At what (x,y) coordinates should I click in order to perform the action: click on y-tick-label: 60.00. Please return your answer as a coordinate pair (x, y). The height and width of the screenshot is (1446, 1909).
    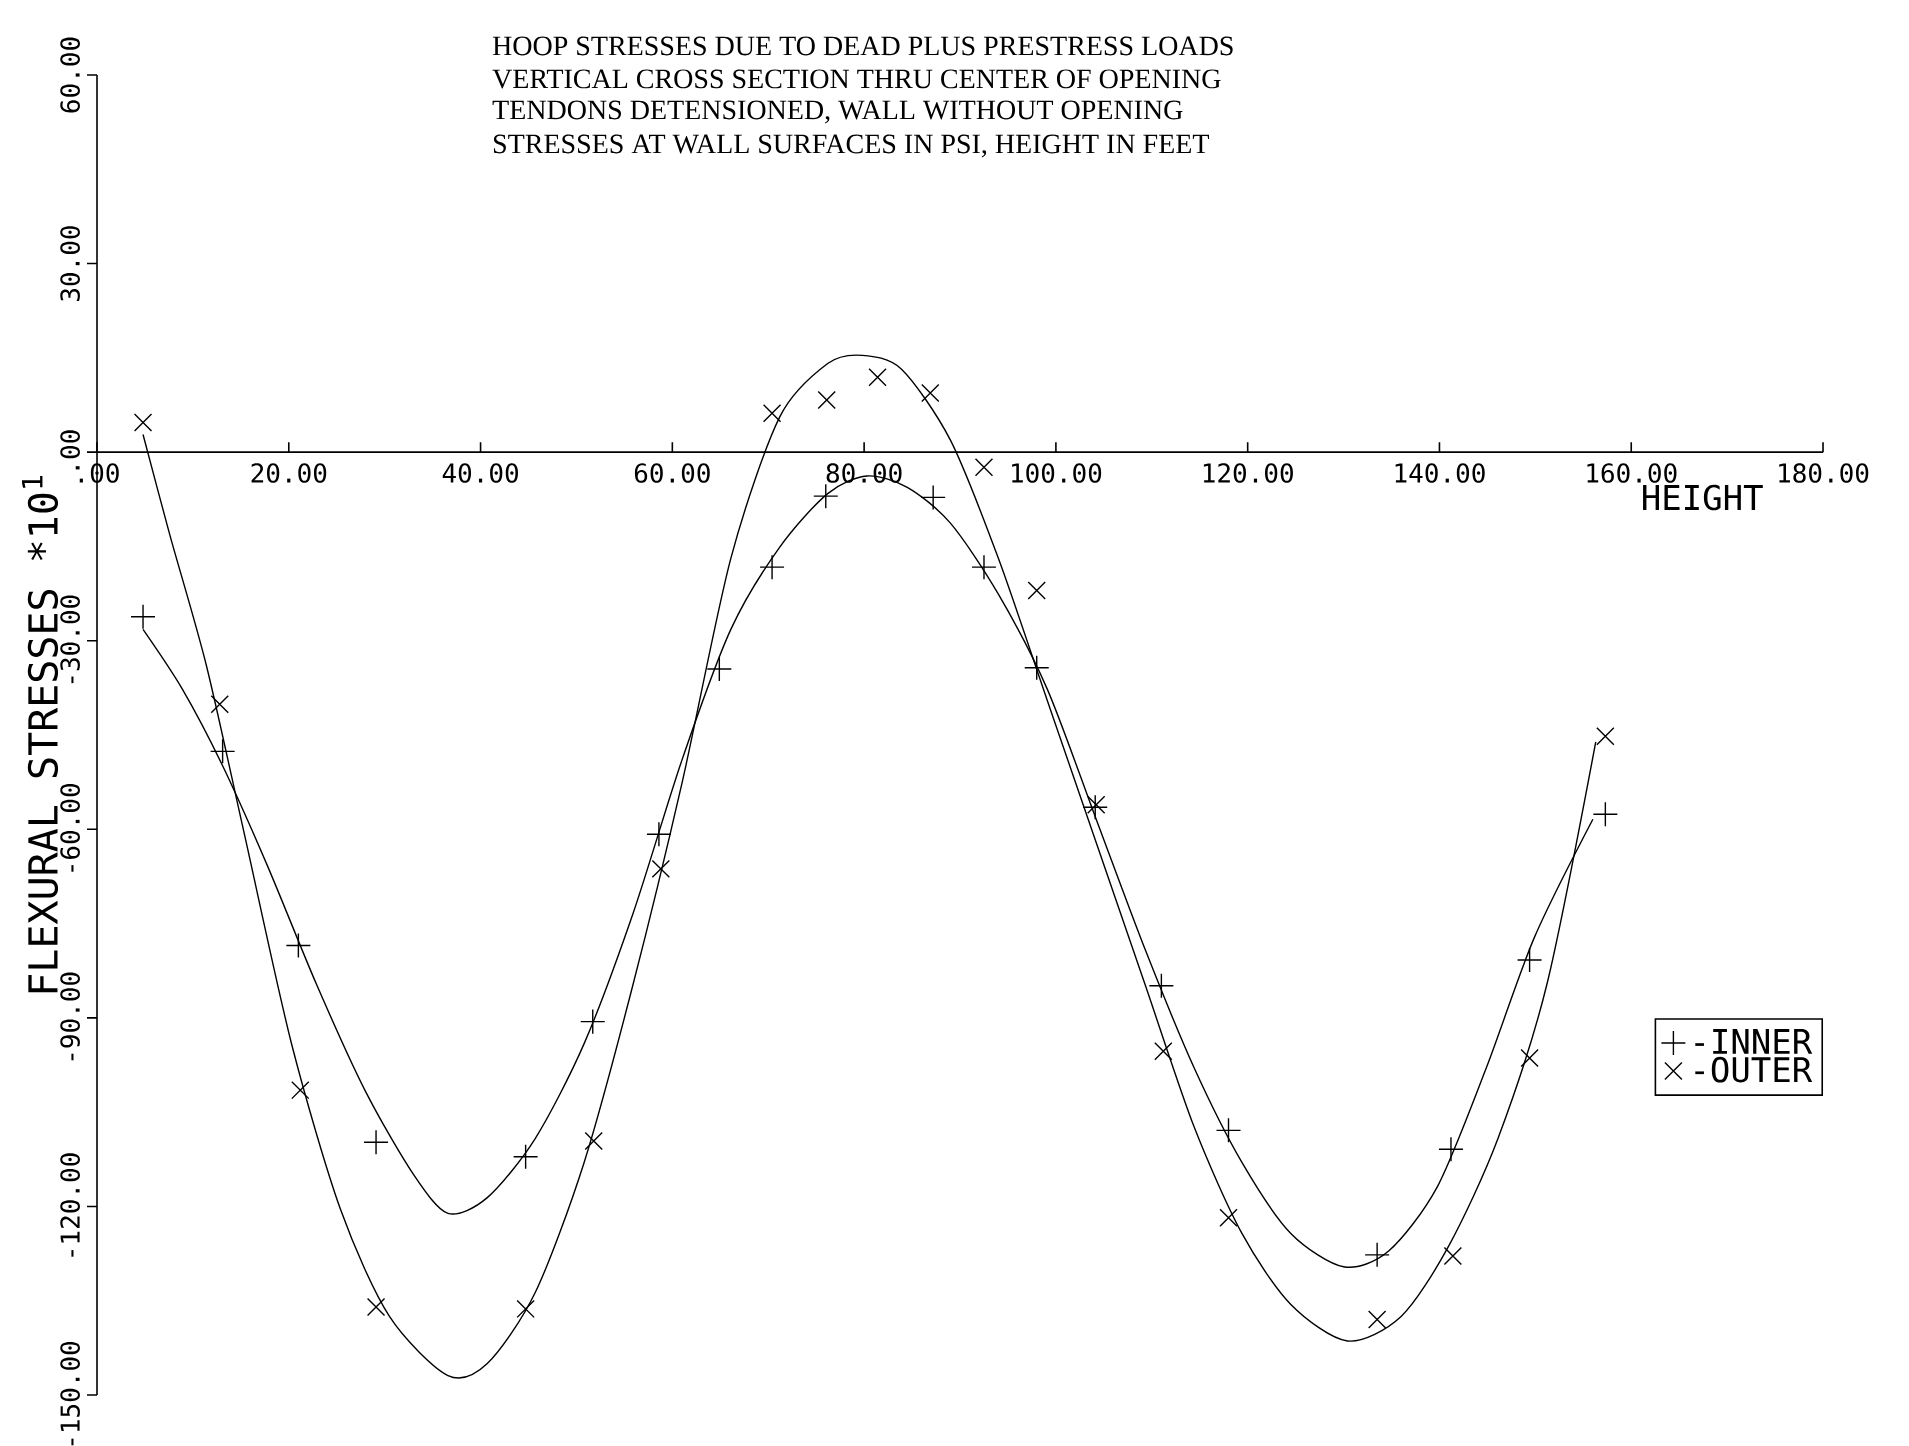
    Looking at the image, I should click on (70, 75).